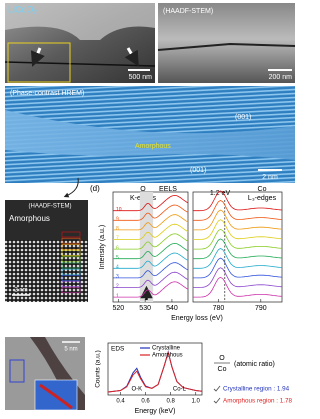  What do you see at coordinates (17, 371) in the screenshot?
I see `region-box` at bounding box center [17, 371].